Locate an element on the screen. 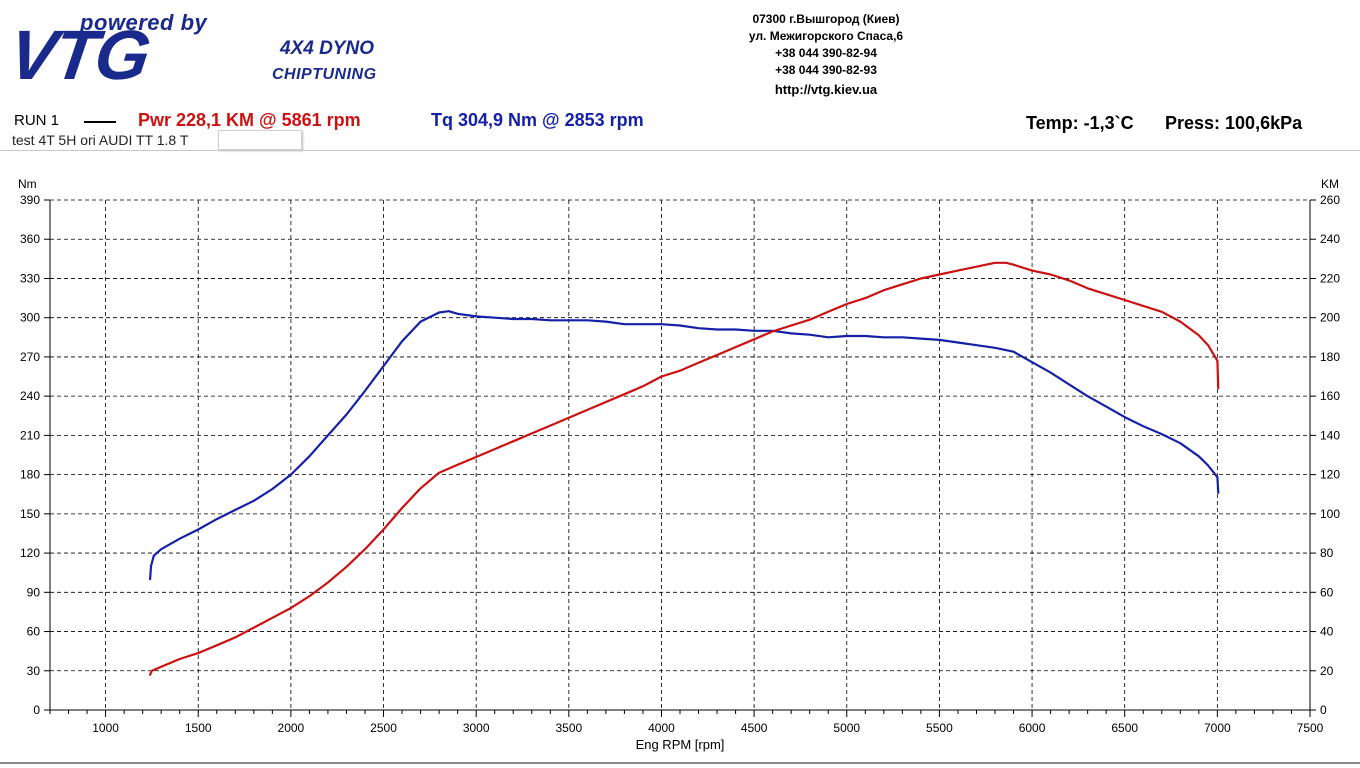 The width and height of the screenshot is (1360, 768). phone-line-2: +38 044 390-82-93 is located at coordinates (826, 70).